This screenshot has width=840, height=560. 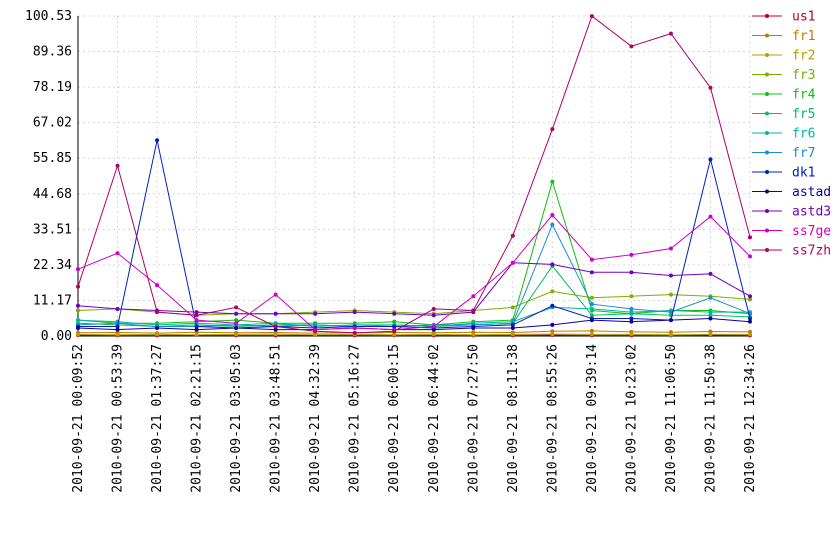 I want to click on x-tick-label: 2010-09-21 09:39:14, so click(x=592, y=418).